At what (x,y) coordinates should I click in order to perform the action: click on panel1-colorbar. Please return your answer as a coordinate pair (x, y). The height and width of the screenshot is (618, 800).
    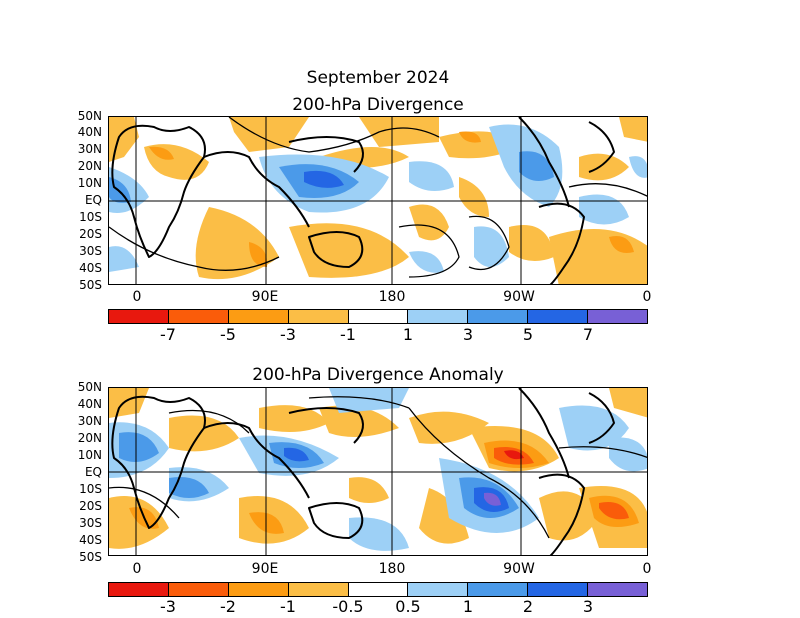
    Looking at the image, I should click on (378, 316).